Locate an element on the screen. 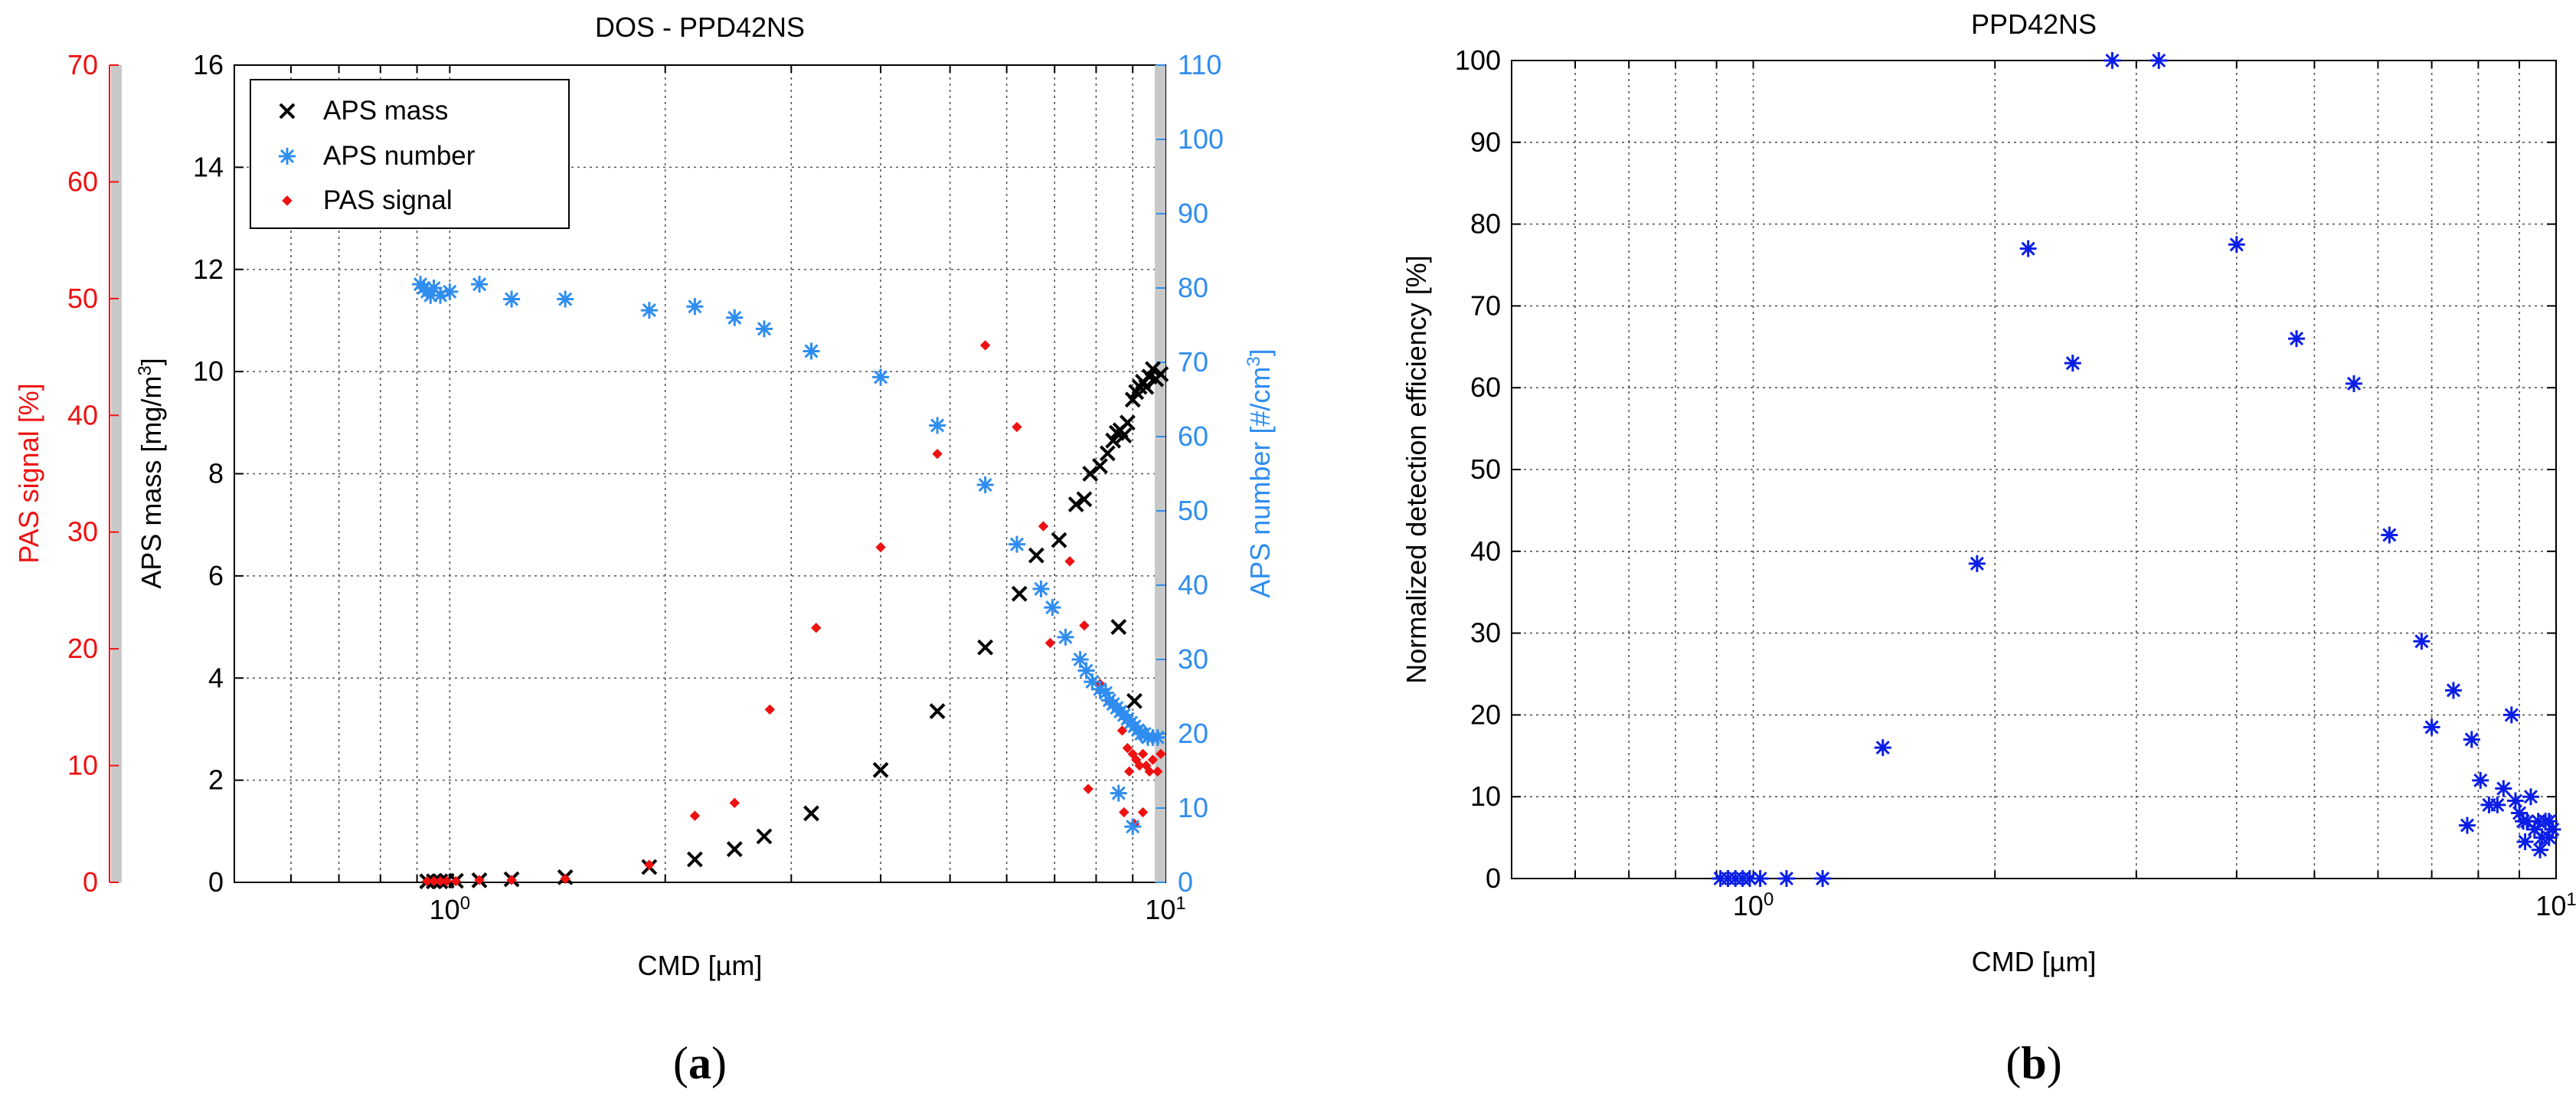  y-tick-label-aps-mass-7: 14 is located at coordinates (208, 166).